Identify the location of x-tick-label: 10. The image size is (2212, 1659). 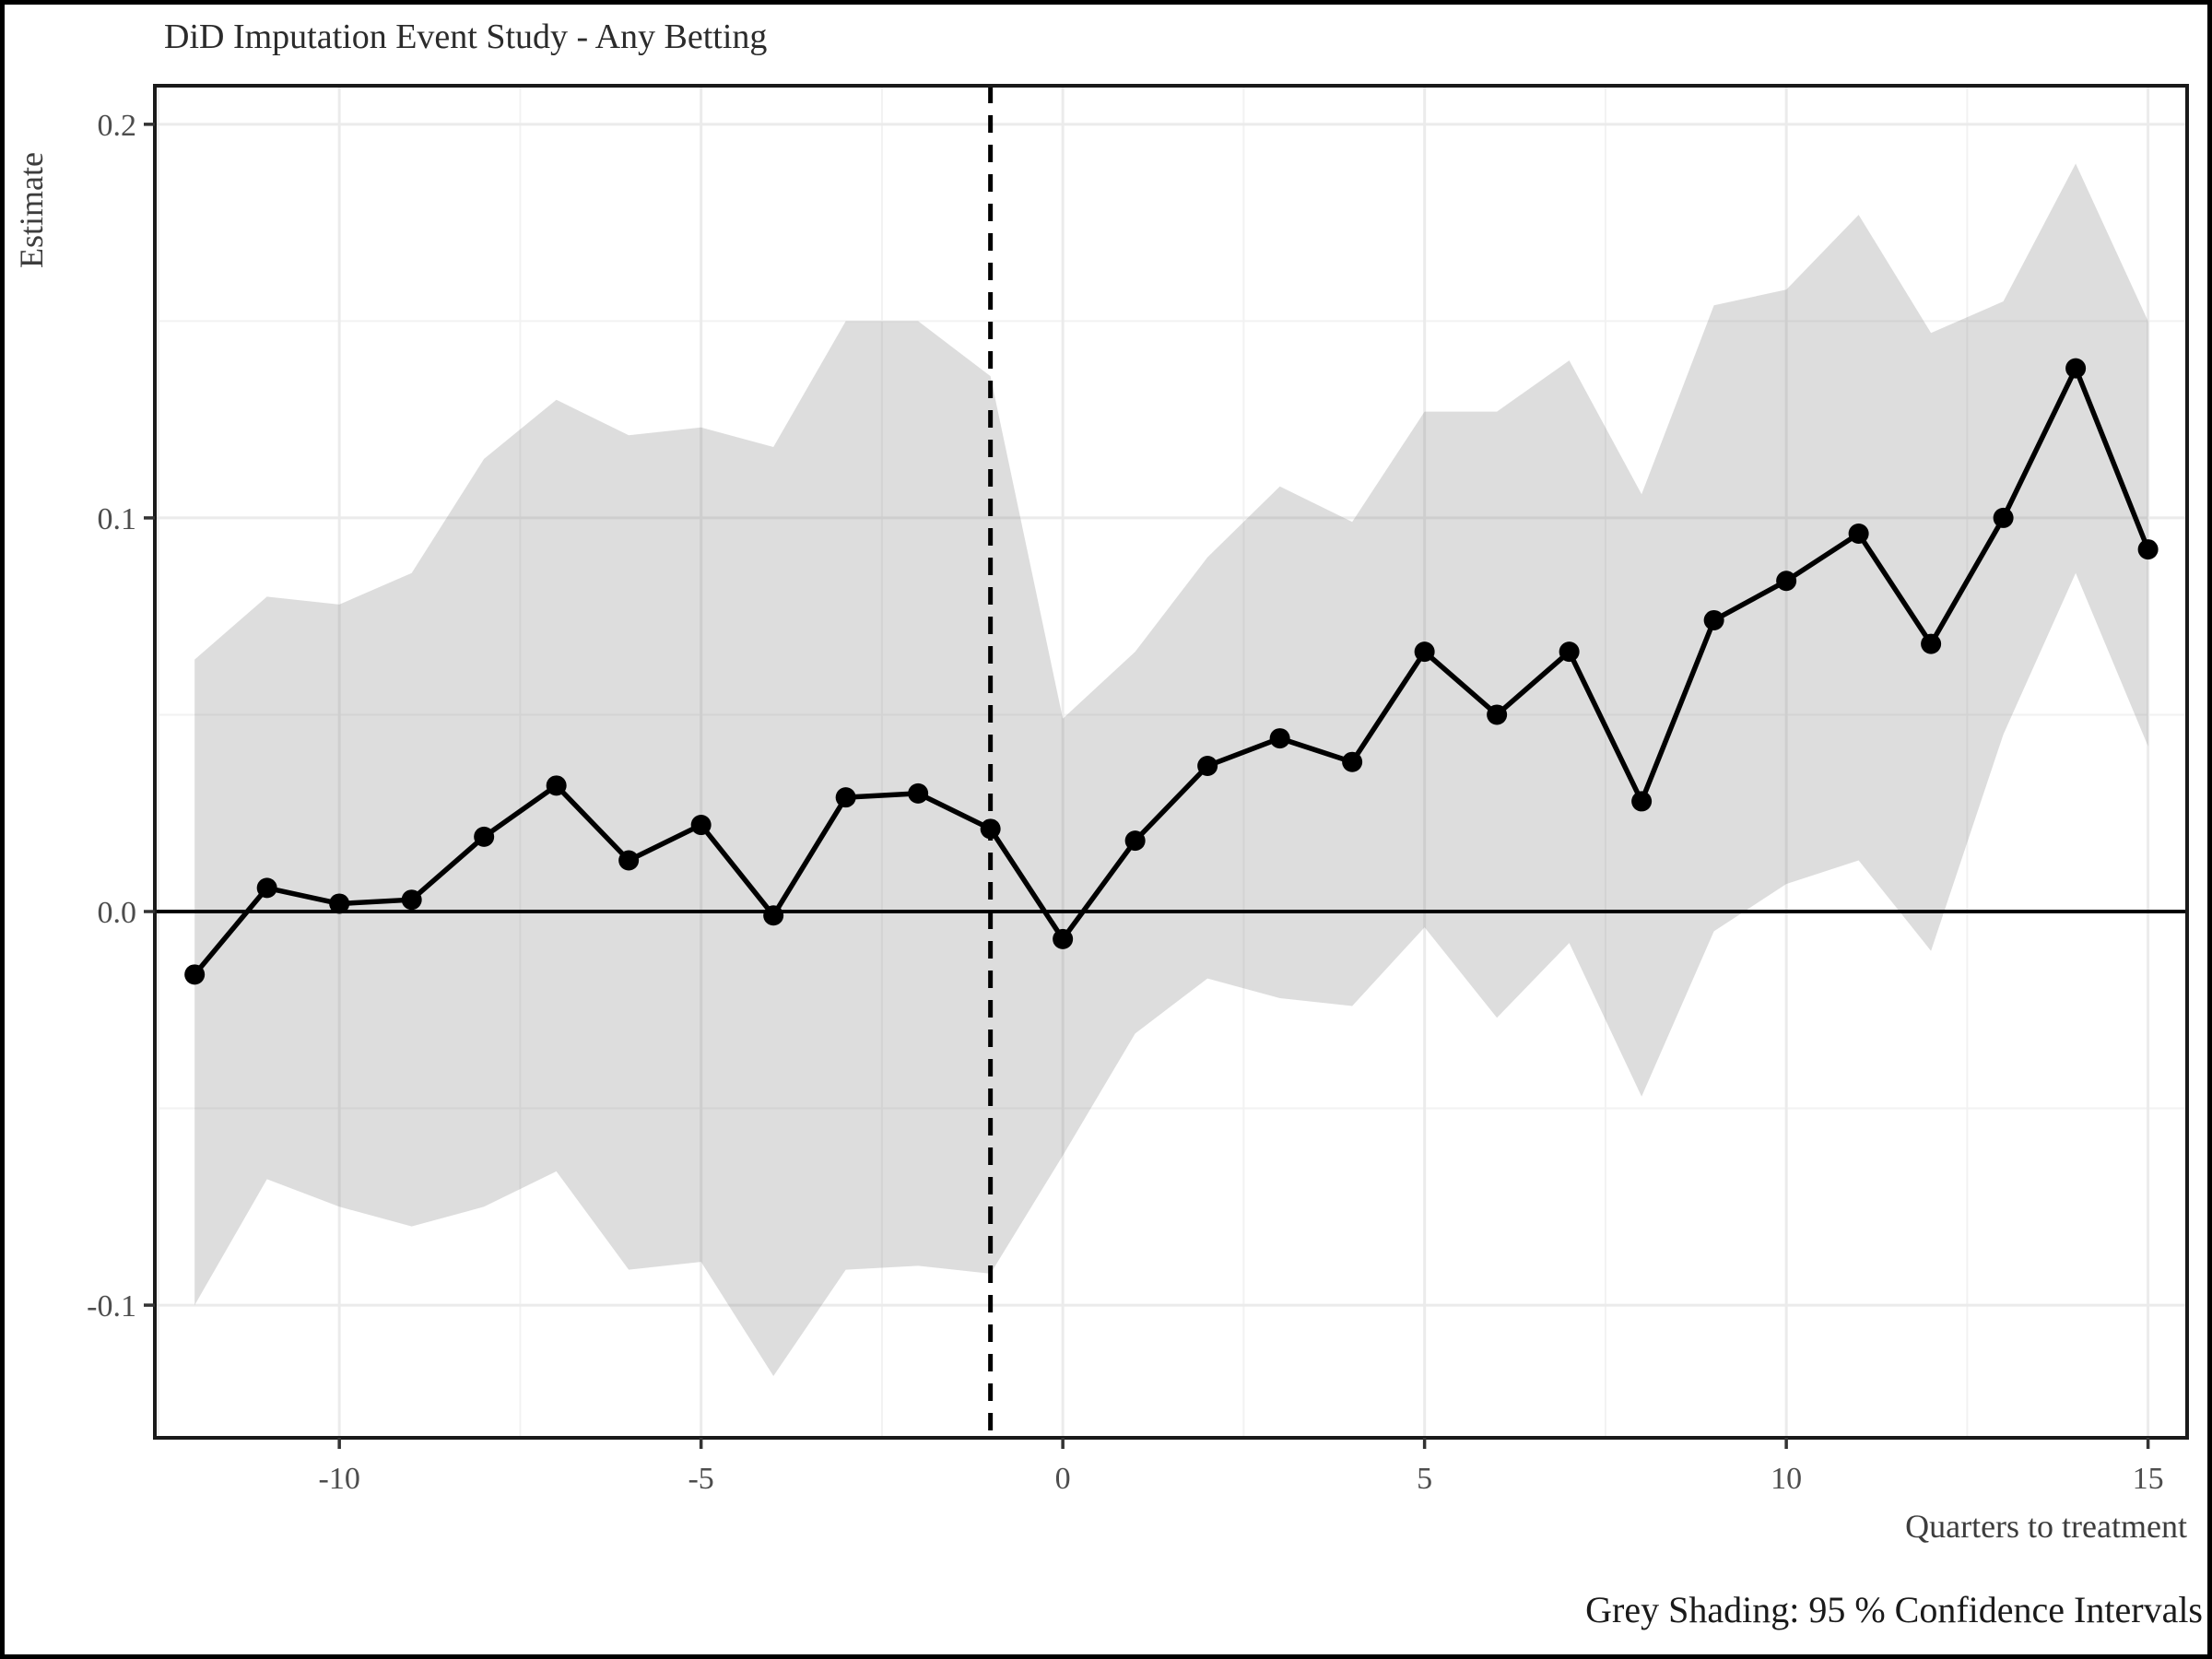
(1786, 1479).